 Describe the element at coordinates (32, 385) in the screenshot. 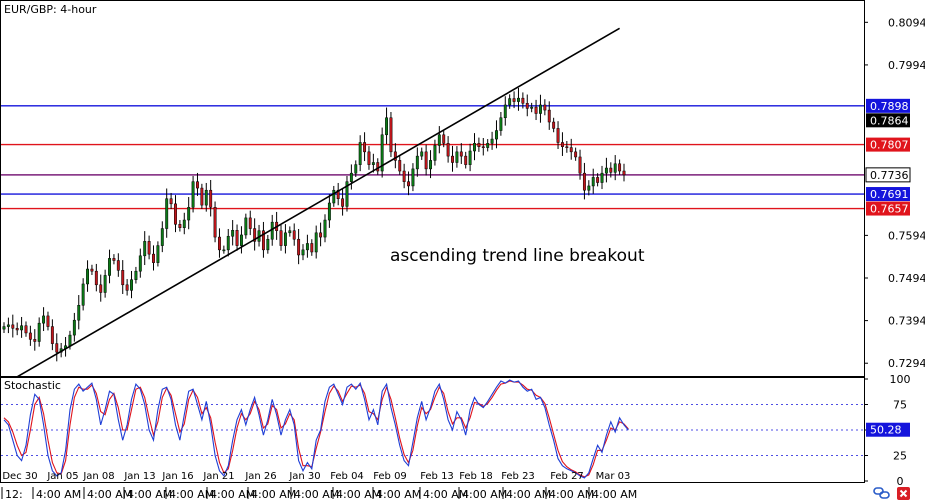

I see `stochastic-title: Stochastic` at that location.